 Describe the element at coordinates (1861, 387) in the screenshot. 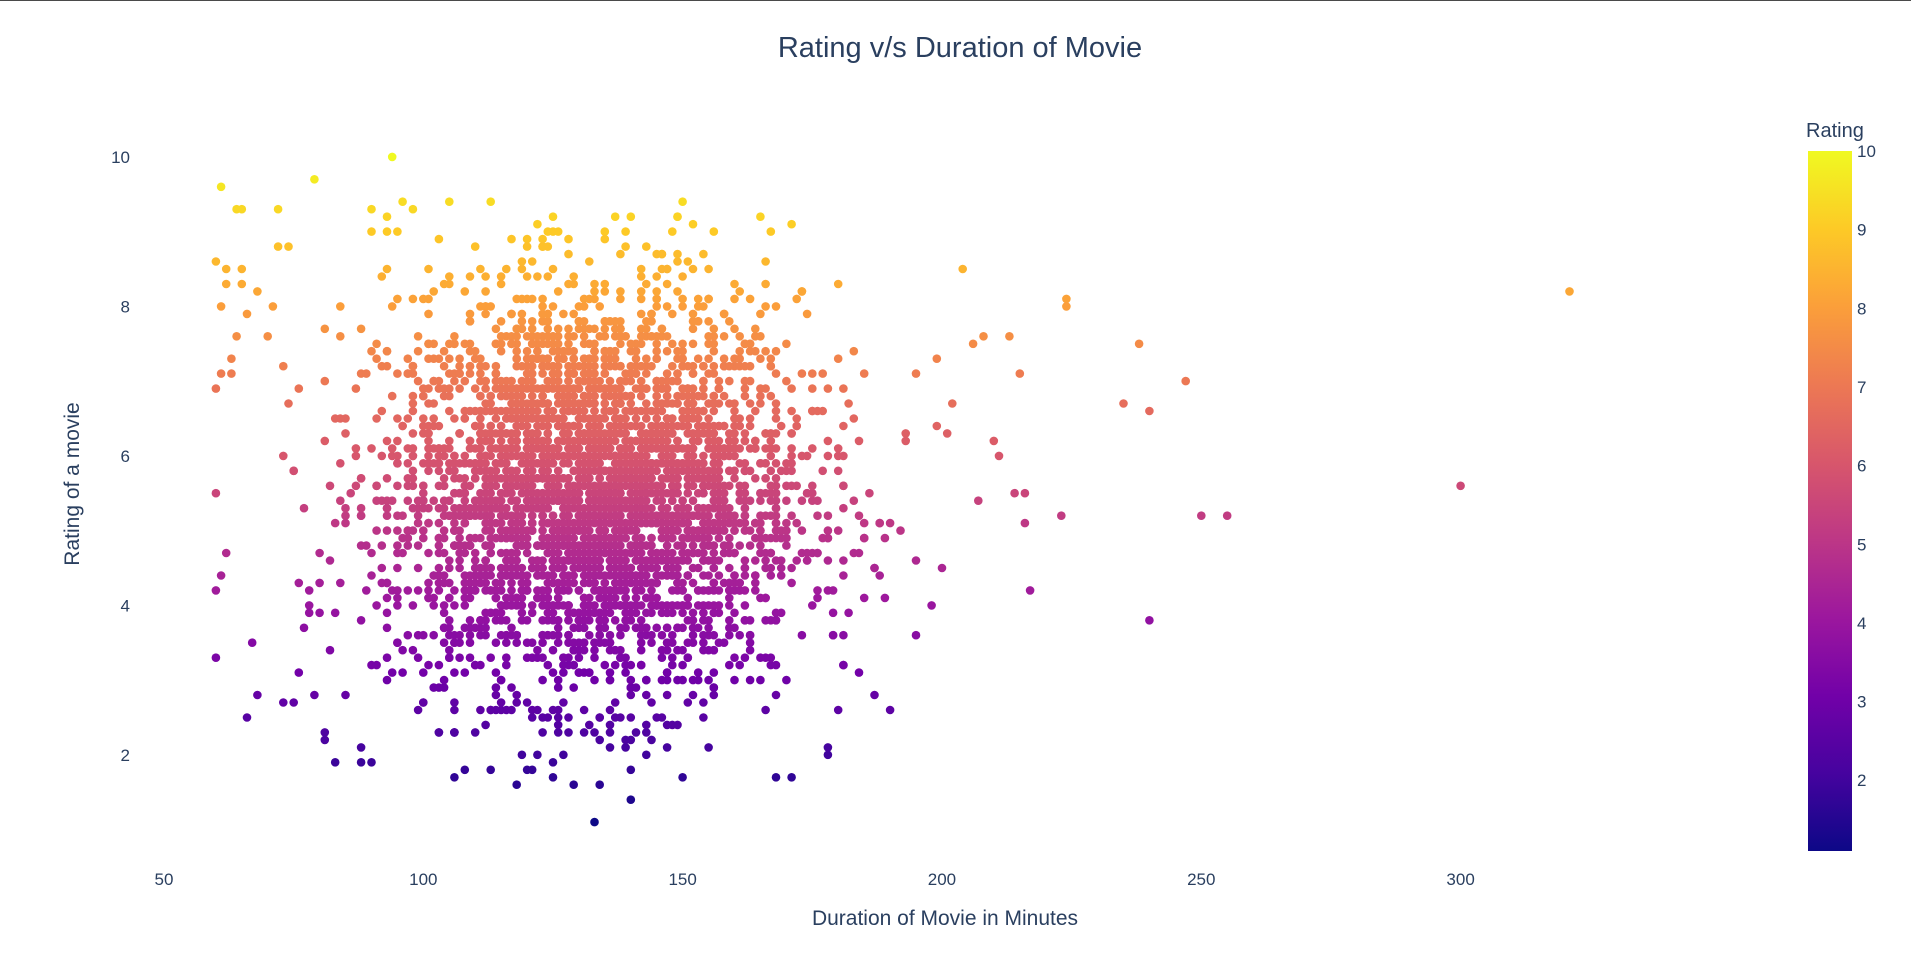

I see `colorbar-tick-label: 7` at that location.